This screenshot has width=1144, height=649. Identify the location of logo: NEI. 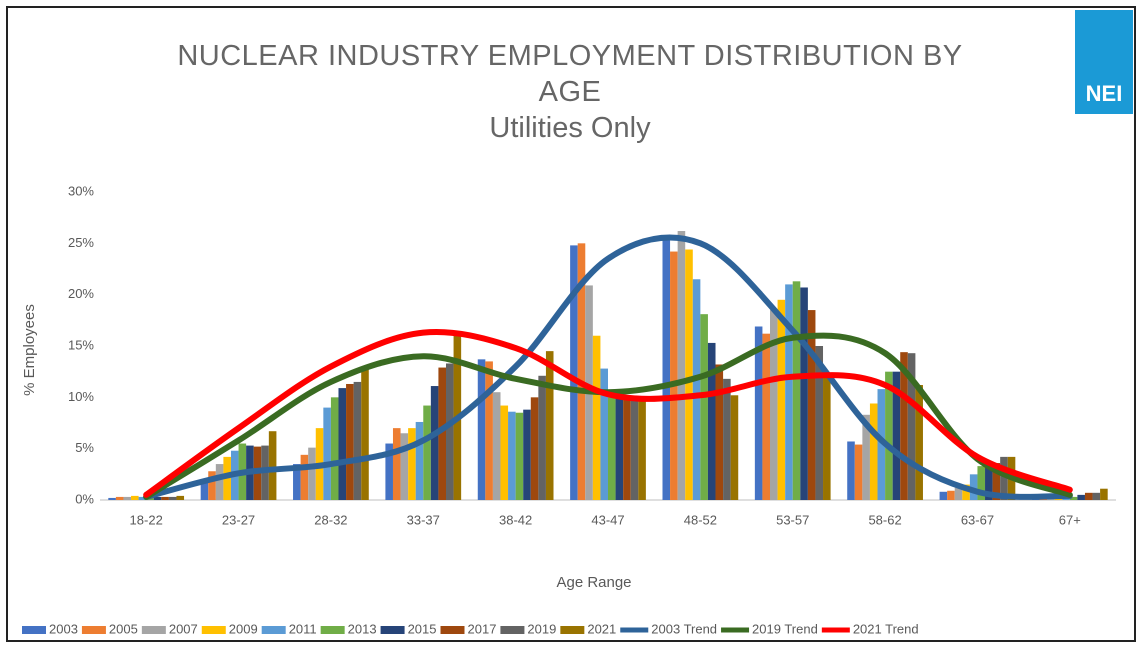
(1104, 62).